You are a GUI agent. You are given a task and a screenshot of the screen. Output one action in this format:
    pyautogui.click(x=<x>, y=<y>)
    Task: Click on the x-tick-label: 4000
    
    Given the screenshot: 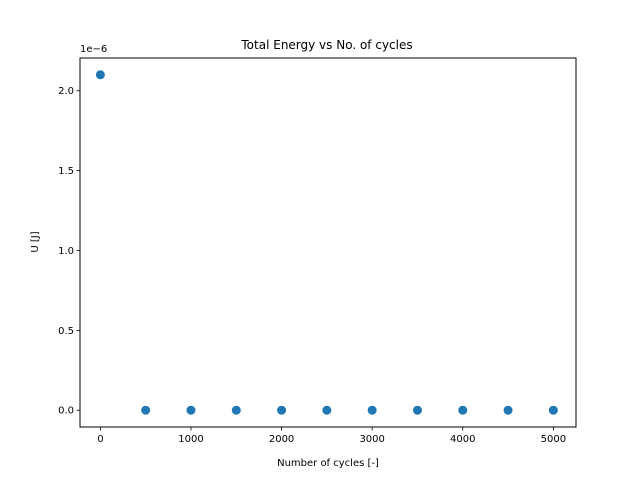 What is the action you would take?
    pyautogui.click(x=462, y=439)
    